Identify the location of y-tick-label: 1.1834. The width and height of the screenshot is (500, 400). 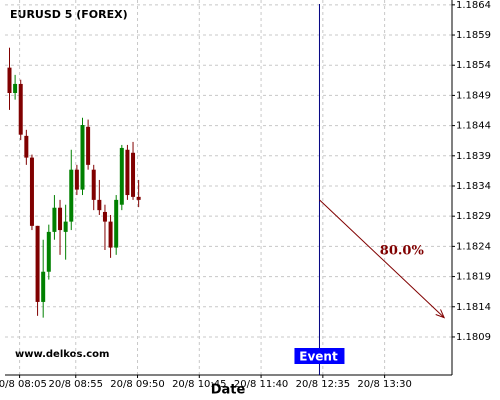
(473, 186).